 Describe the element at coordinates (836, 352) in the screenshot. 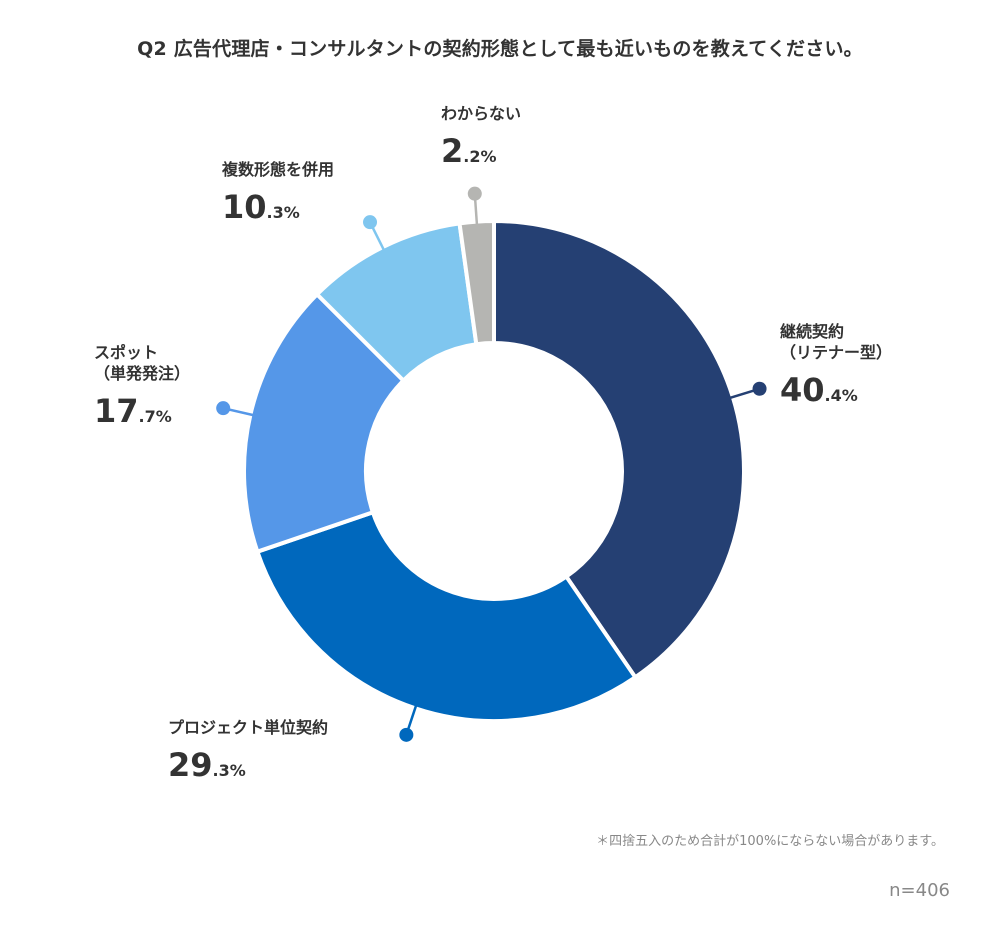

I see `label-retainer-line2: （リテナー型）` at that location.